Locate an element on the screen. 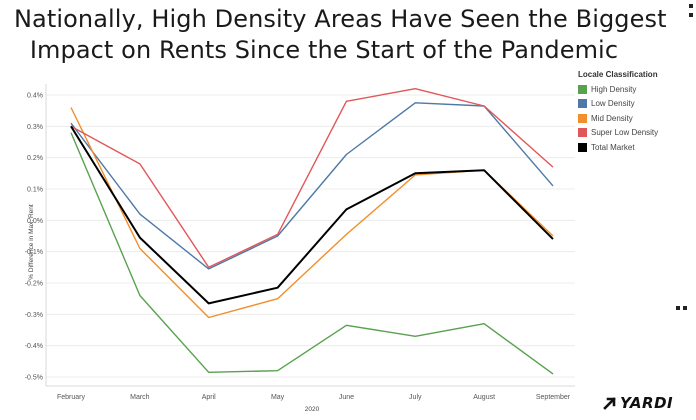  legend-label: Total Market is located at coordinates (613, 147).